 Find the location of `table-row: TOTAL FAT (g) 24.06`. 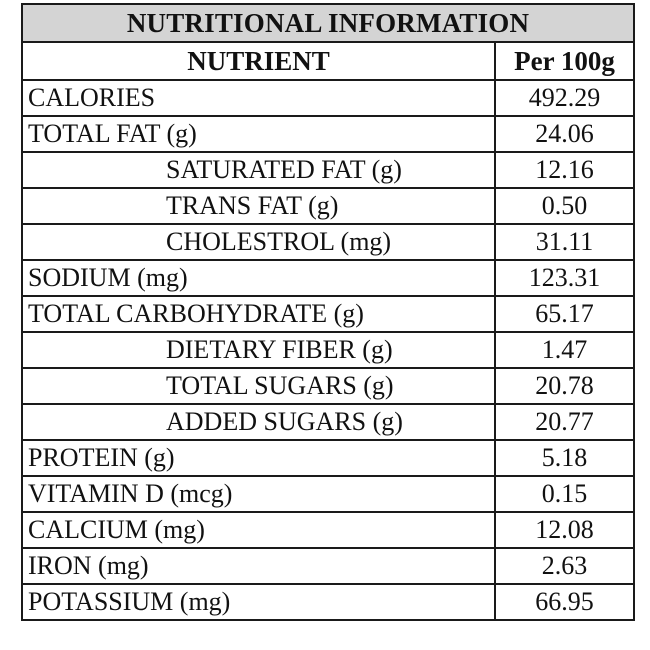

table-row: TOTAL FAT (g) 24.06 is located at coordinates (328, 134).